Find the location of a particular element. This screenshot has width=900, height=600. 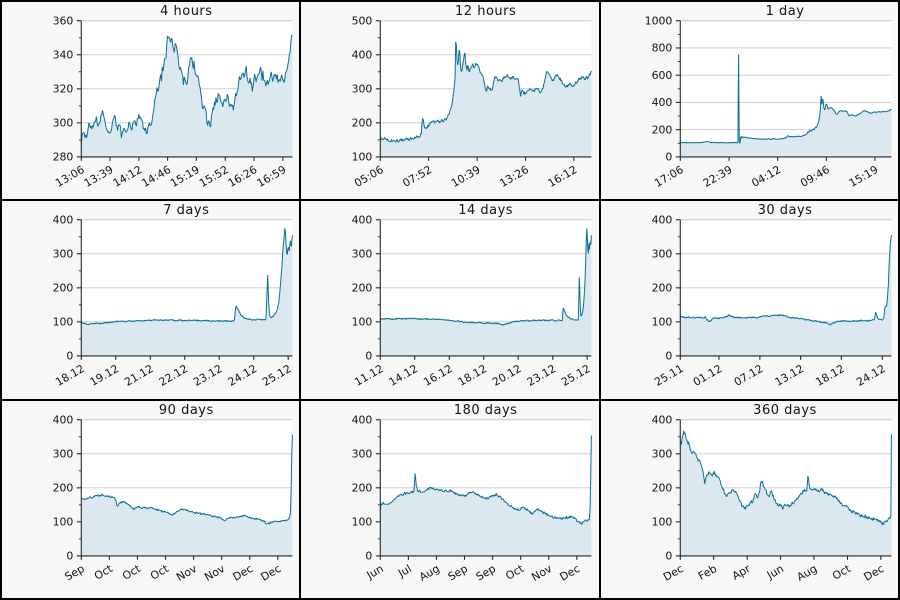

svg-text: 19.12 is located at coordinates (105, 375).